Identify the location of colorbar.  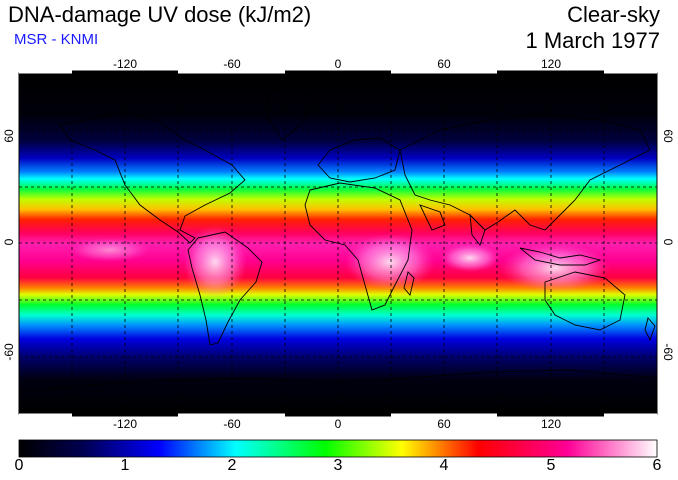
(338, 448).